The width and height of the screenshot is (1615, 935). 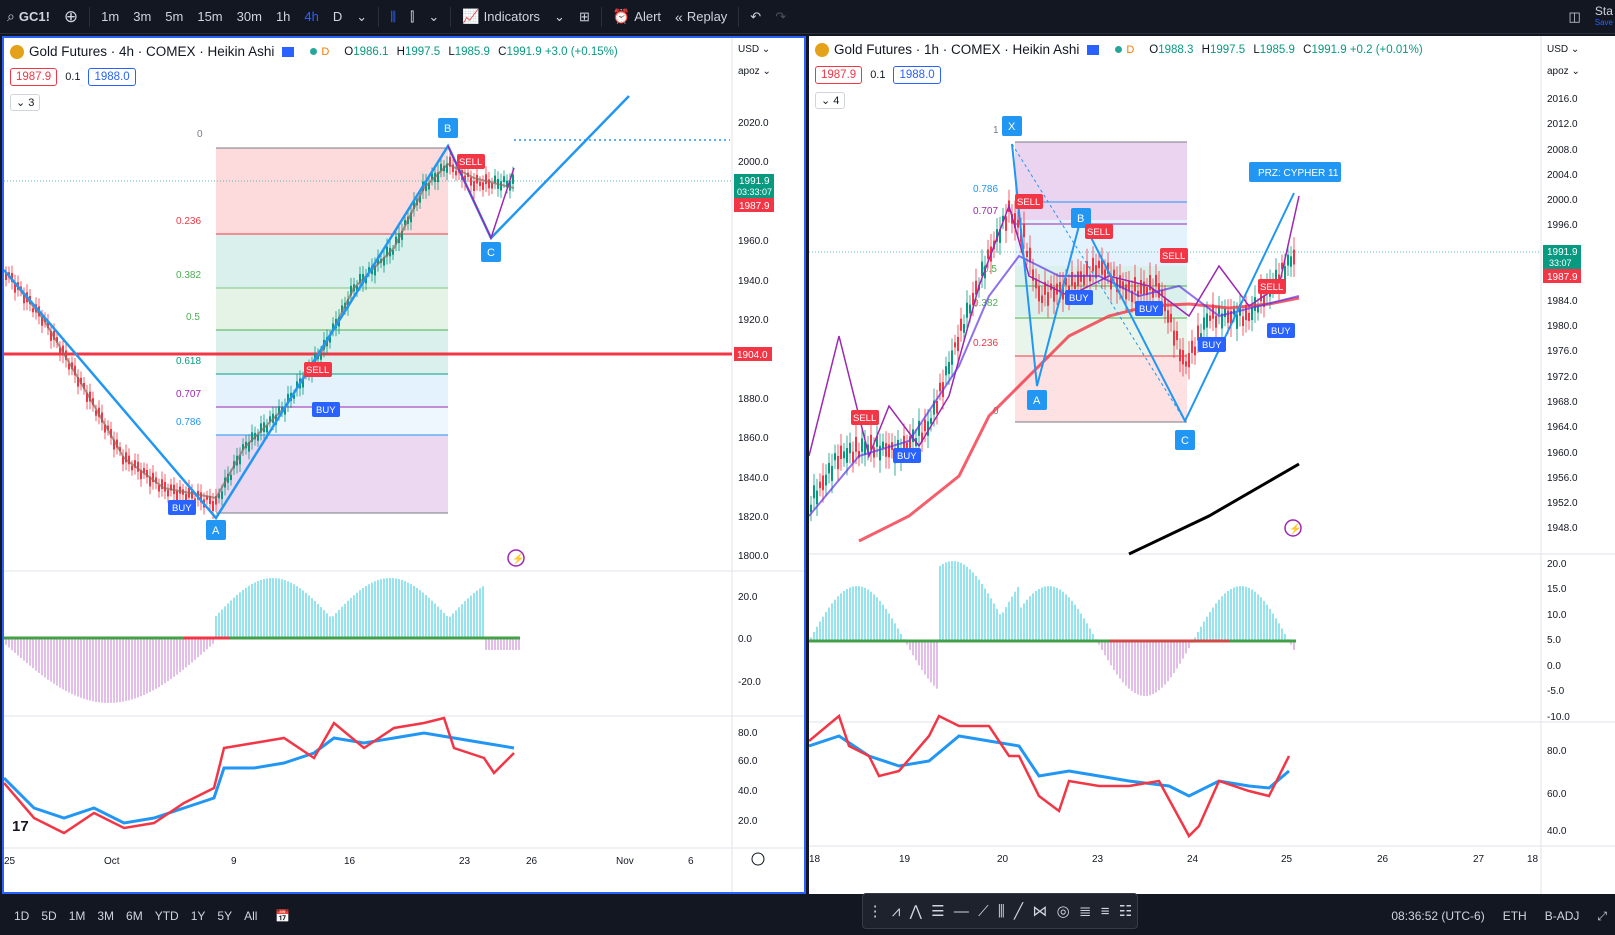 I want to click on trend-line, so click(x=1214, y=509).